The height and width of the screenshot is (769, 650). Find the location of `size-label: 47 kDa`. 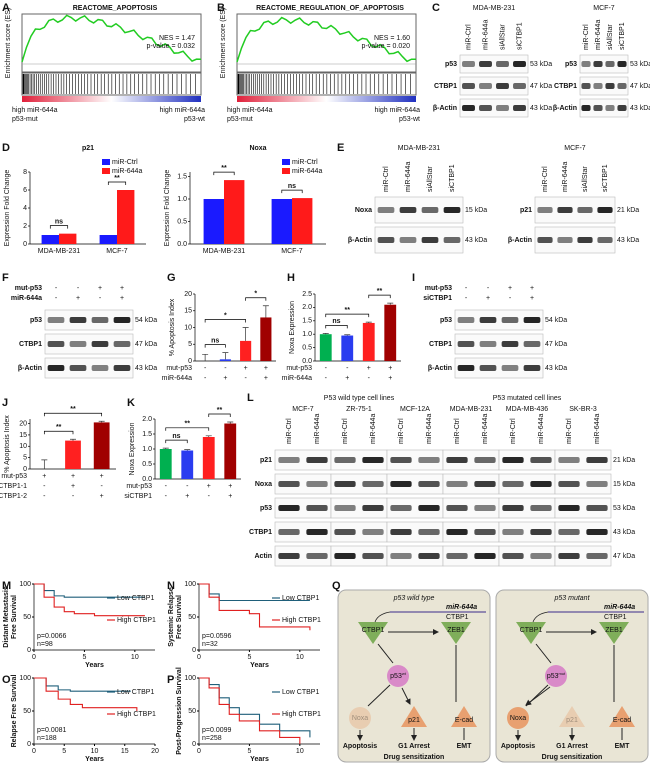

size-label: 47 kDa is located at coordinates (146, 344).